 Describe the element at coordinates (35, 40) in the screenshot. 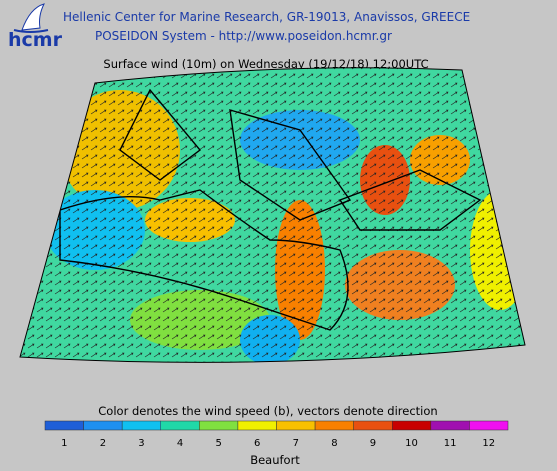

I see `logo-text: hcmr` at that location.